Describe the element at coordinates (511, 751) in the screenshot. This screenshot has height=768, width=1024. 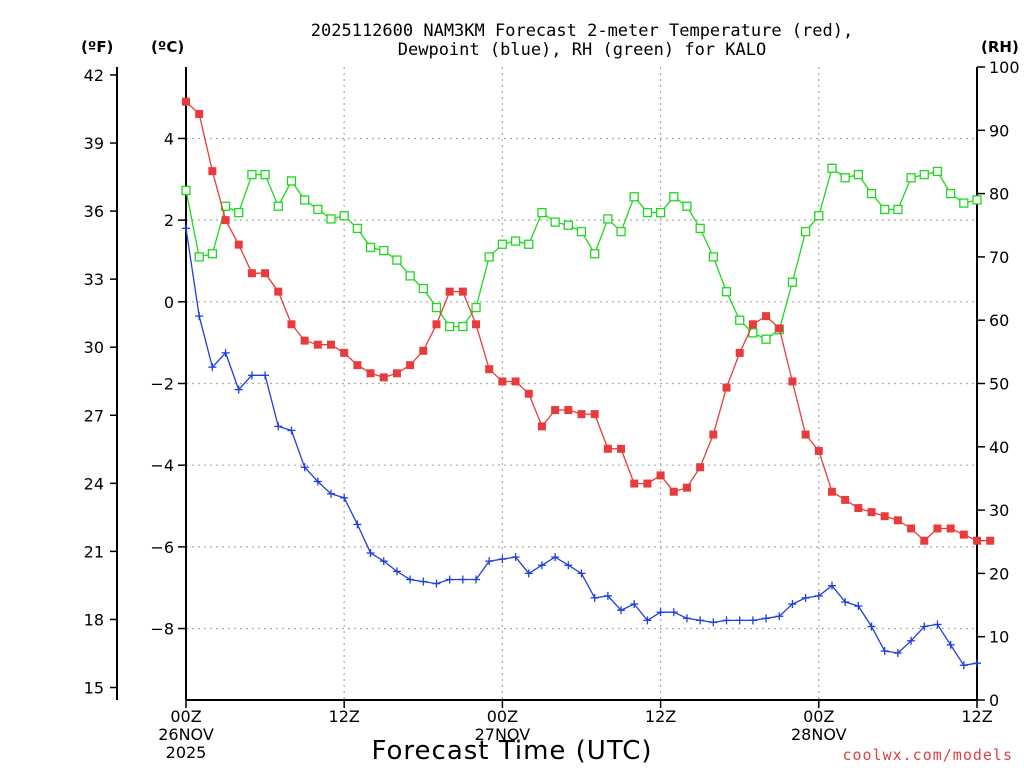
I see `x-axis-label: Forecast Time (UTC)` at that location.